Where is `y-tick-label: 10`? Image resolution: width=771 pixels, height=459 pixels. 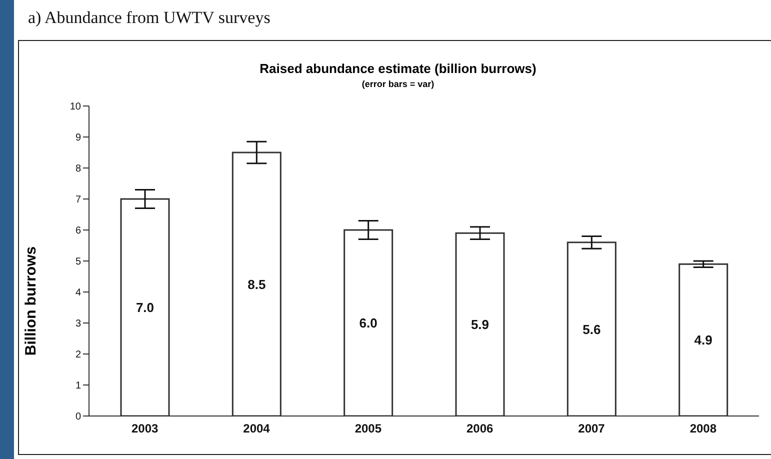 y-tick-label: 10 is located at coordinates (76, 107).